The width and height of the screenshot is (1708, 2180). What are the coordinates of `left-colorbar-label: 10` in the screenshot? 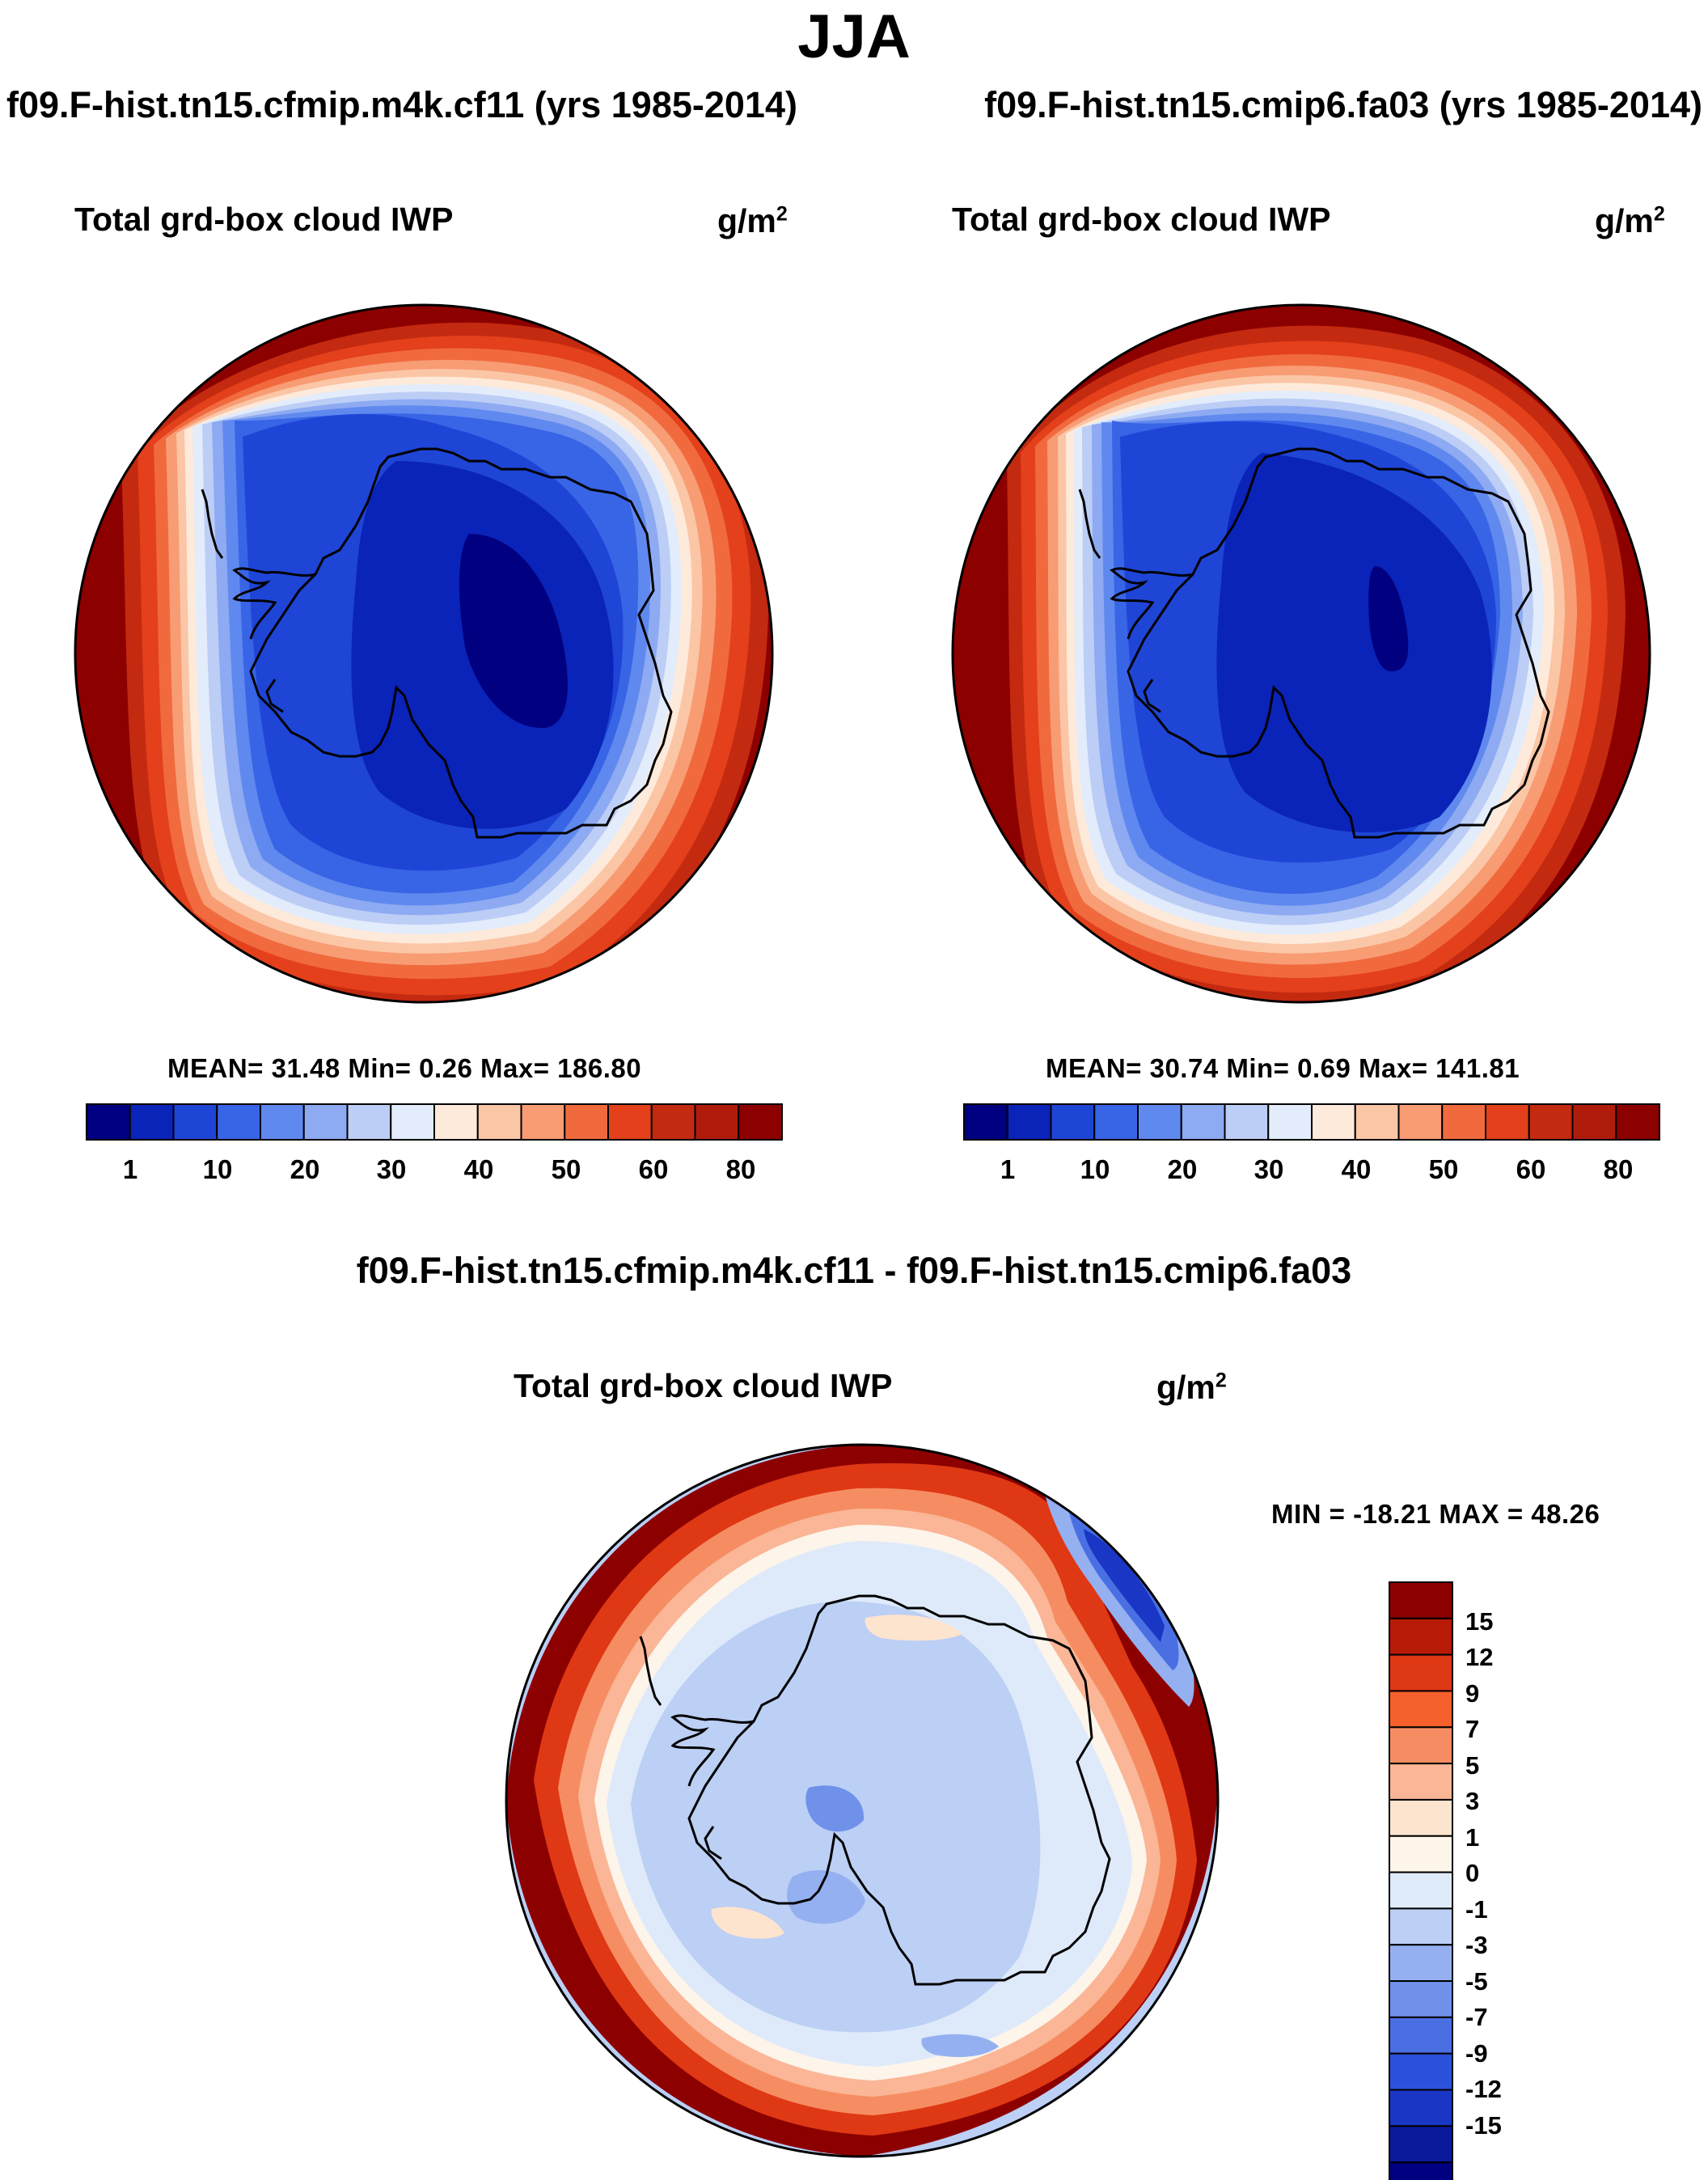 It's located at (218, 1169).